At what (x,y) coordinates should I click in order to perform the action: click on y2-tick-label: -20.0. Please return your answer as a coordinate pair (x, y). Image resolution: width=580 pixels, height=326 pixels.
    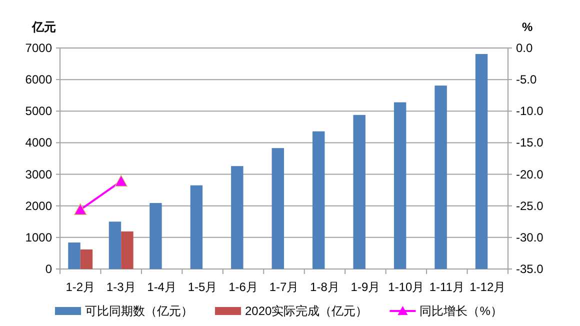
    Looking at the image, I should click on (530, 174).